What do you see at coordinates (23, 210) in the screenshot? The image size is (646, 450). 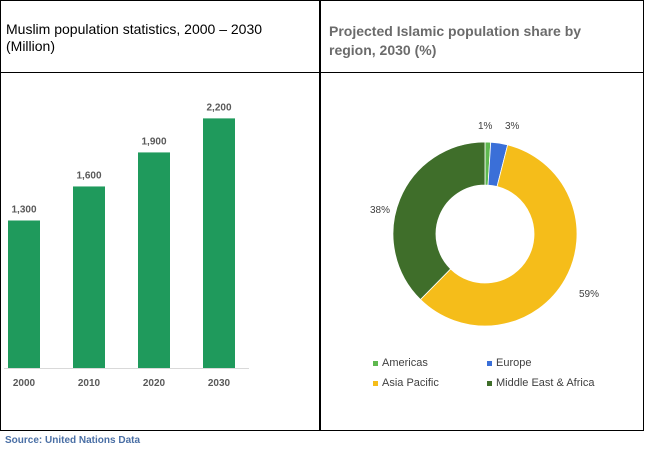 I see `data-label-2000: 1,300` at bounding box center [23, 210].